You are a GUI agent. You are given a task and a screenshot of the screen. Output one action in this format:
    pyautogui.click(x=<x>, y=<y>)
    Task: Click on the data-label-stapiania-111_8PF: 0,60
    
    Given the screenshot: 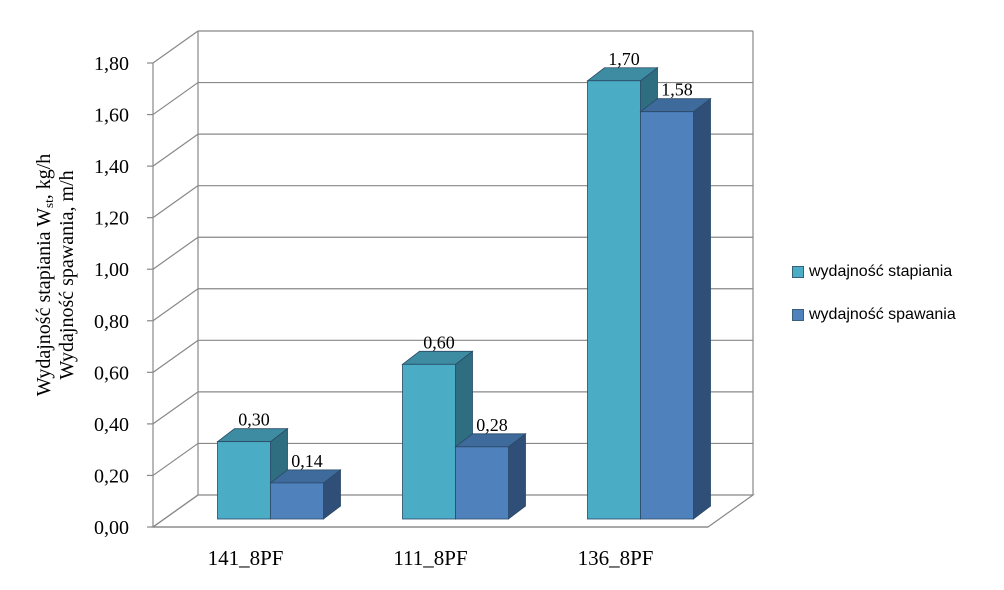 What is the action you would take?
    pyautogui.click(x=439, y=342)
    